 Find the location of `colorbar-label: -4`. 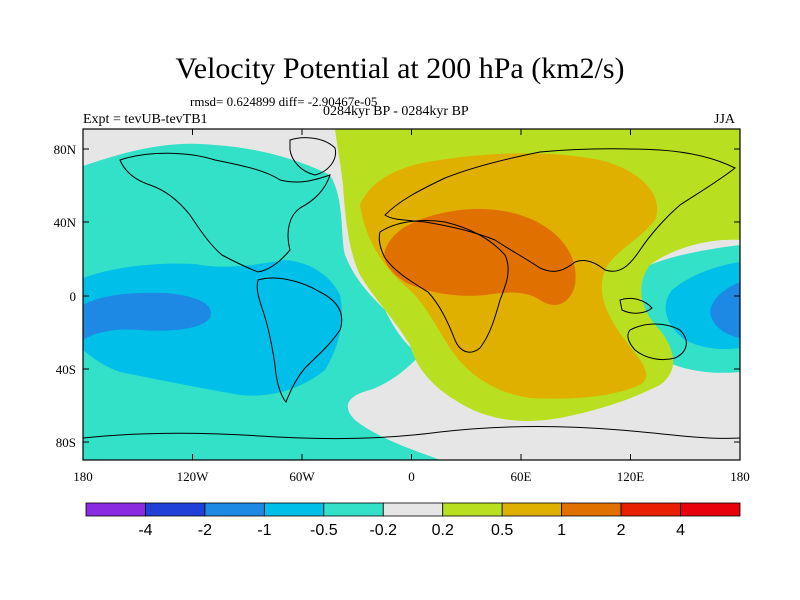

colorbar-label: -4 is located at coordinates (145, 530).